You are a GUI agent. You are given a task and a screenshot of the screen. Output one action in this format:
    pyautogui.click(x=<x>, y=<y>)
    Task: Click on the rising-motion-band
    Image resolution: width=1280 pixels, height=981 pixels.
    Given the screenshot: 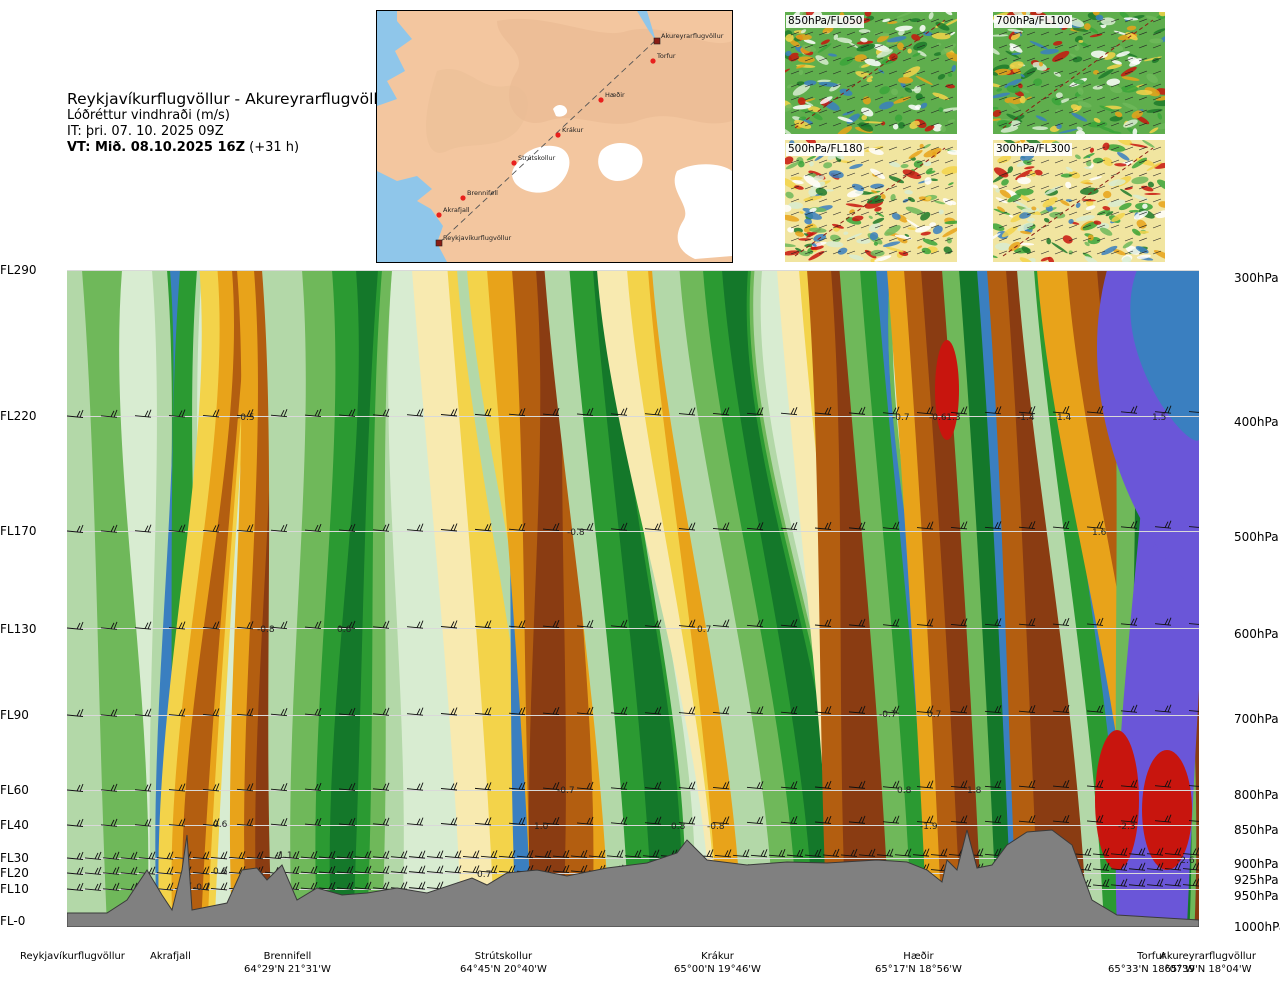 What is the action you would take?
    pyautogui.click(x=489, y=598)
    